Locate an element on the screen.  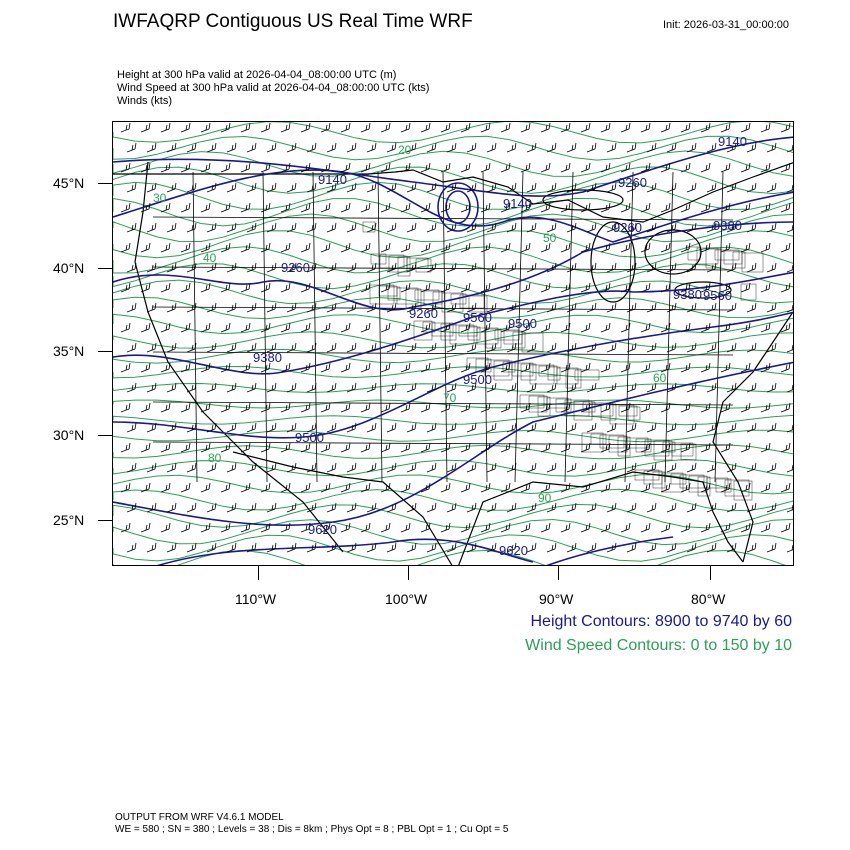
us-canada-border is located at coordinates (453, 192).